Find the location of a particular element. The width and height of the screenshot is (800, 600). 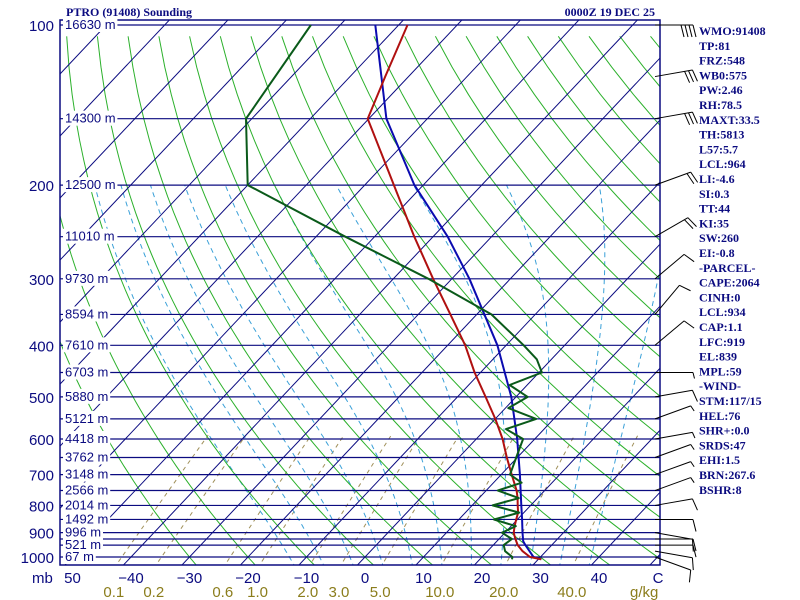

index-line: CAP:1.1 is located at coordinates (721, 327).